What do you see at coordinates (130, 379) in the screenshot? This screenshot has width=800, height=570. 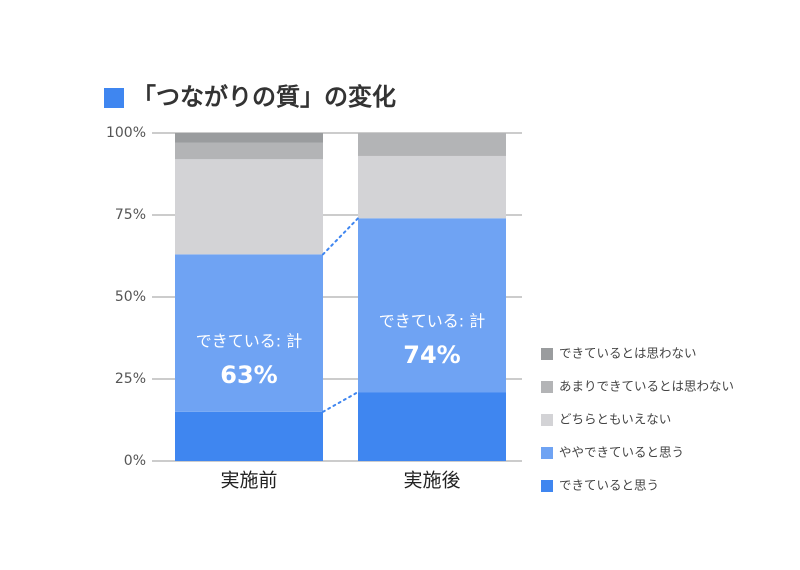 I see `y-tick-label: 25%` at bounding box center [130, 379].